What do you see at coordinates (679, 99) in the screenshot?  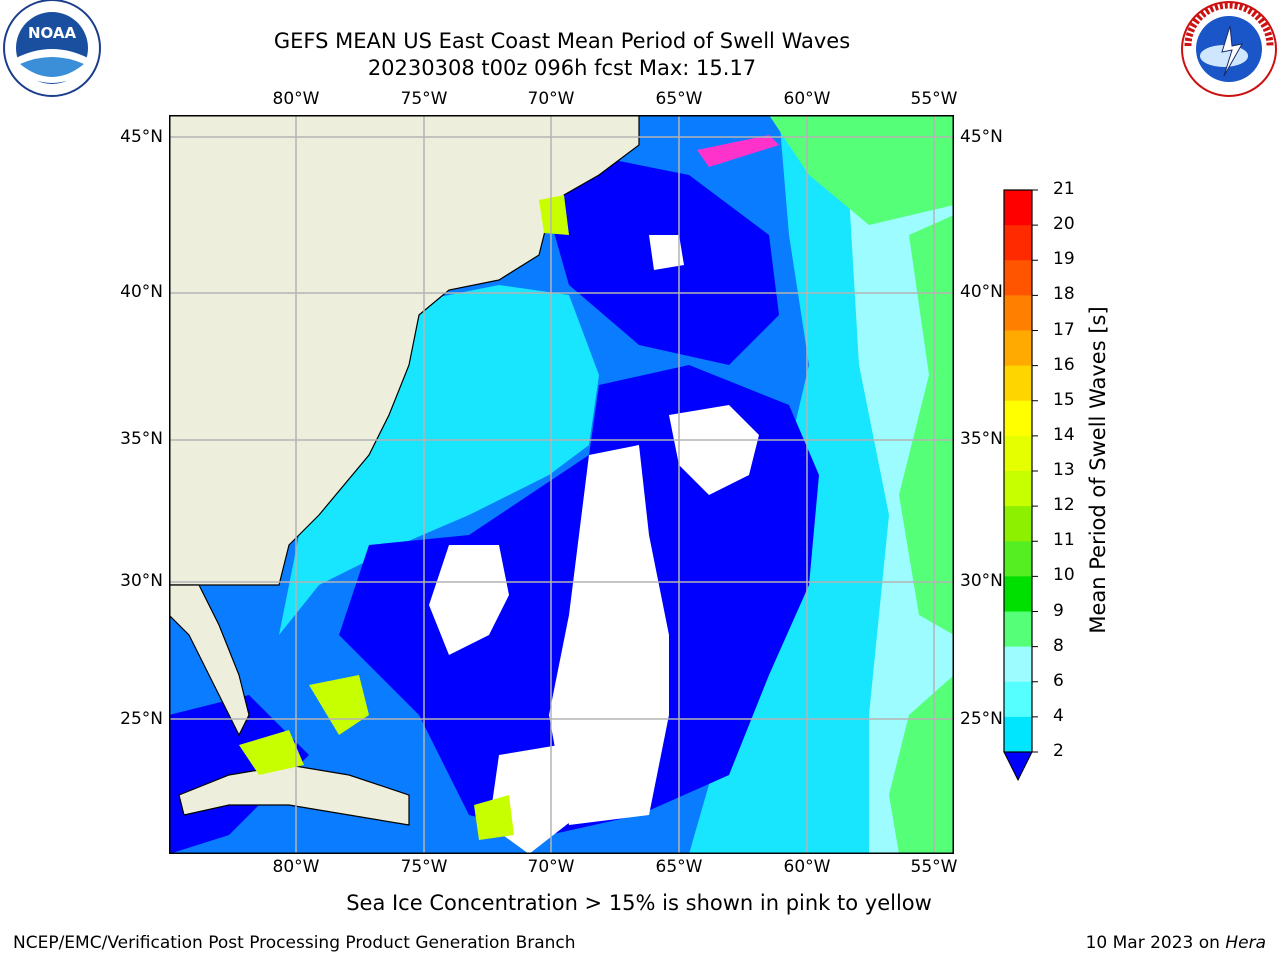 I see `lon-label-top: 65°W` at bounding box center [679, 99].